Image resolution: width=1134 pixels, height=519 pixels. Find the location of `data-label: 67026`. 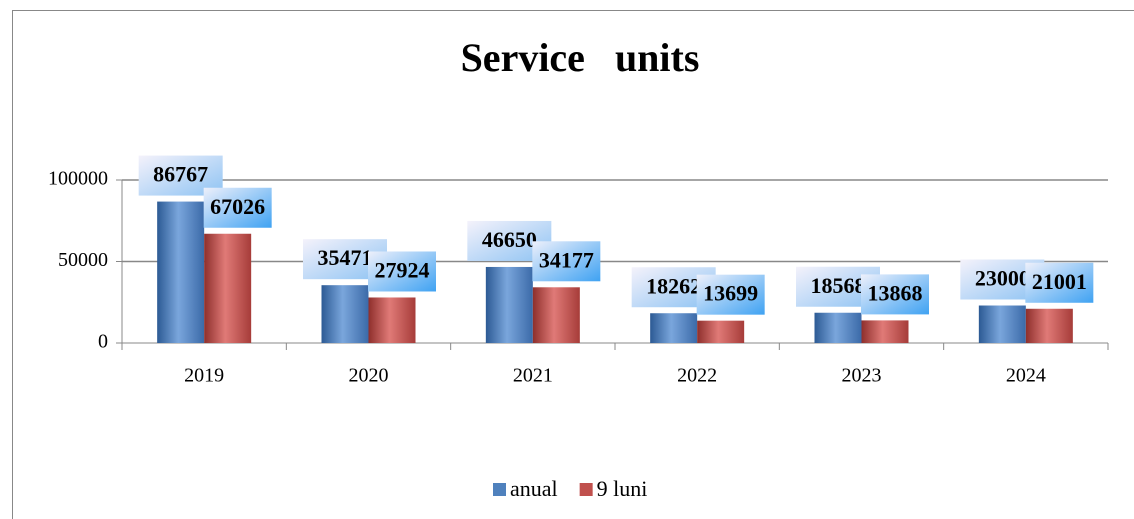

data-label: 67026 is located at coordinates (237, 206).